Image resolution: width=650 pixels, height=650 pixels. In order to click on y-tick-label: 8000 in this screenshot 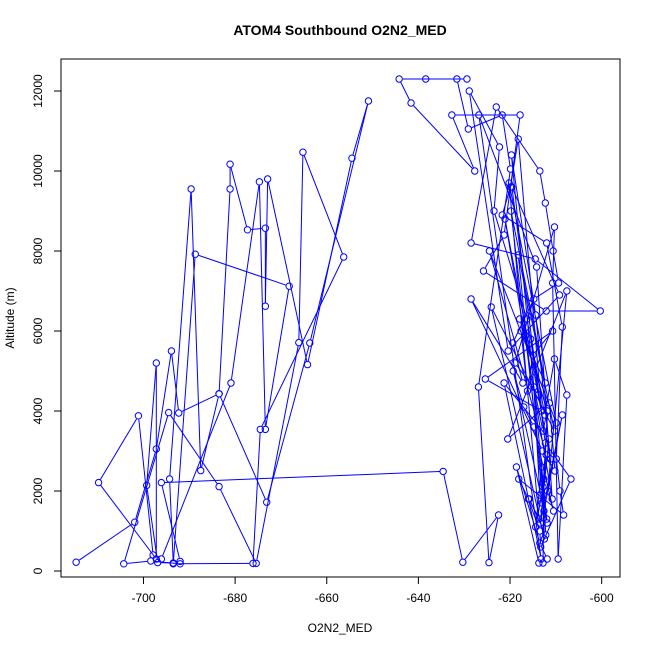, I will do `click(38, 250)`.